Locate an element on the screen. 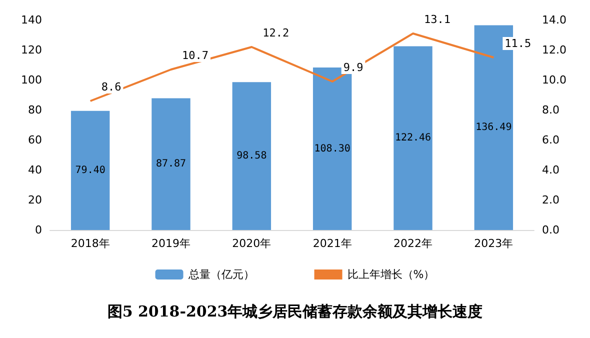 The height and width of the screenshot is (338, 590). y2-tick-label: 12.0 is located at coordinates (554, 50).